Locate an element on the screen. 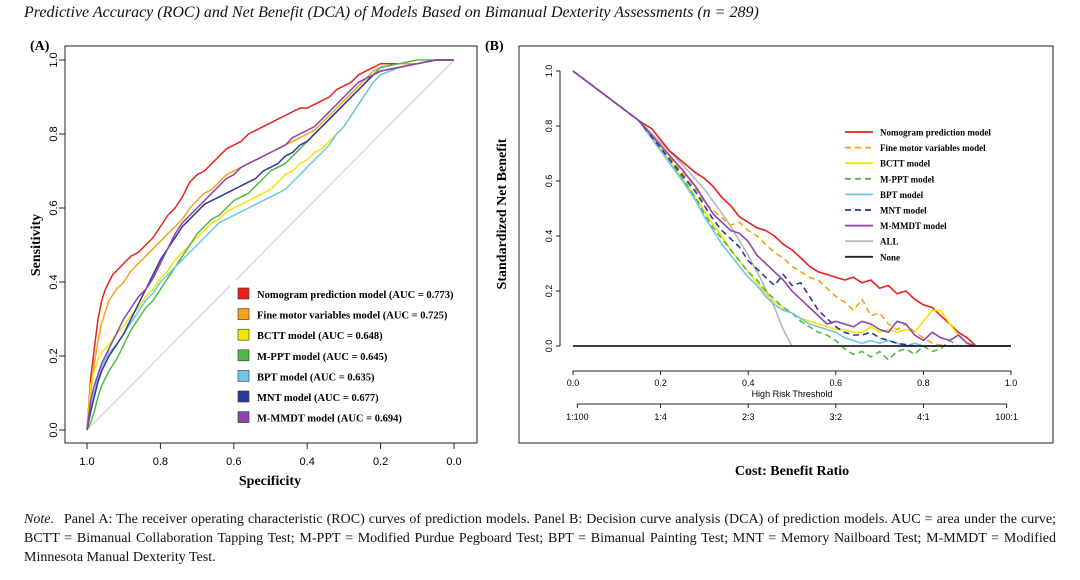 The width and height of the screenshot is (1080, 580). panel-a-xtick-label: 0.8 is located at coordinates (160, 462).